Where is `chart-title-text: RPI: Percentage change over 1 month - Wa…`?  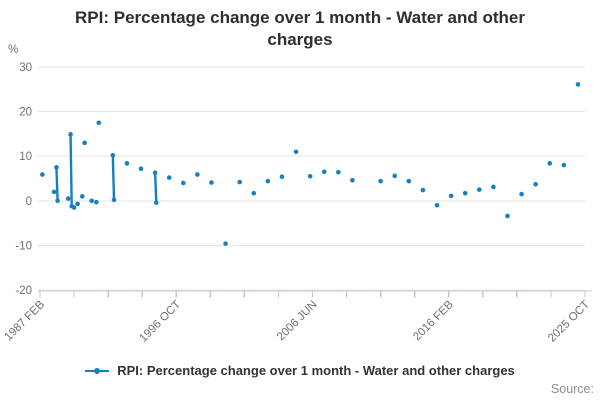 chart-title-text: RPI: Percentage change over 1 month - Wa… is located at coordinates (300, 28).